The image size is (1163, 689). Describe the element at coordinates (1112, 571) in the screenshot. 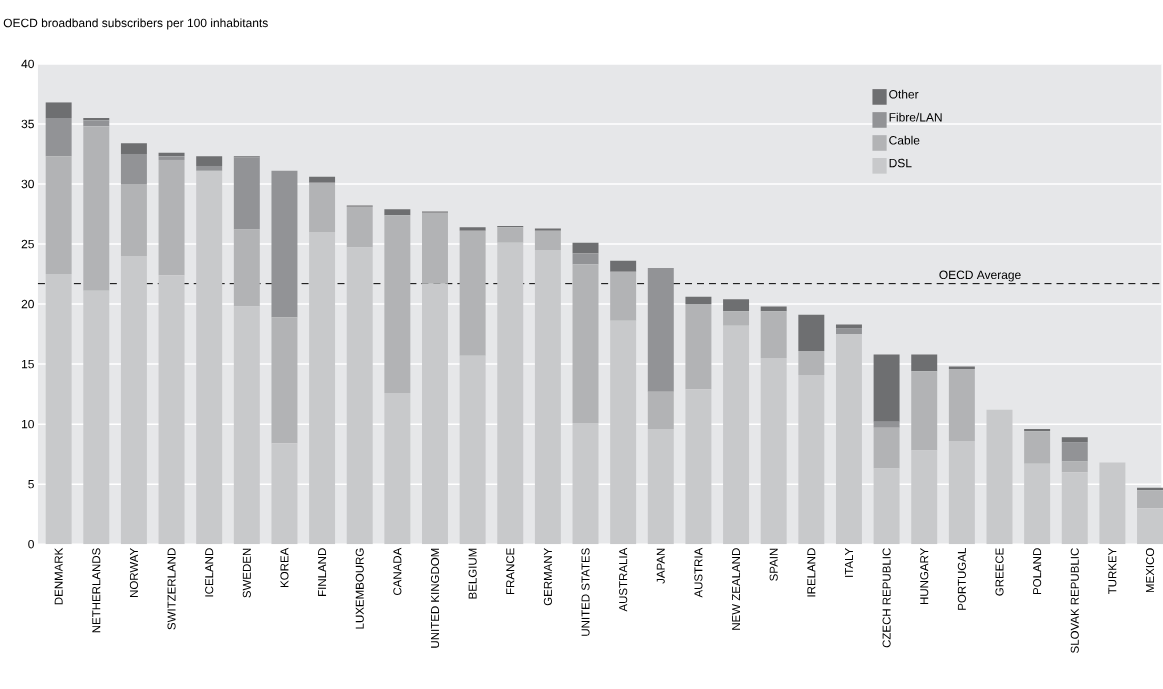

I see `x-tick-label: TURKEY` at that location.